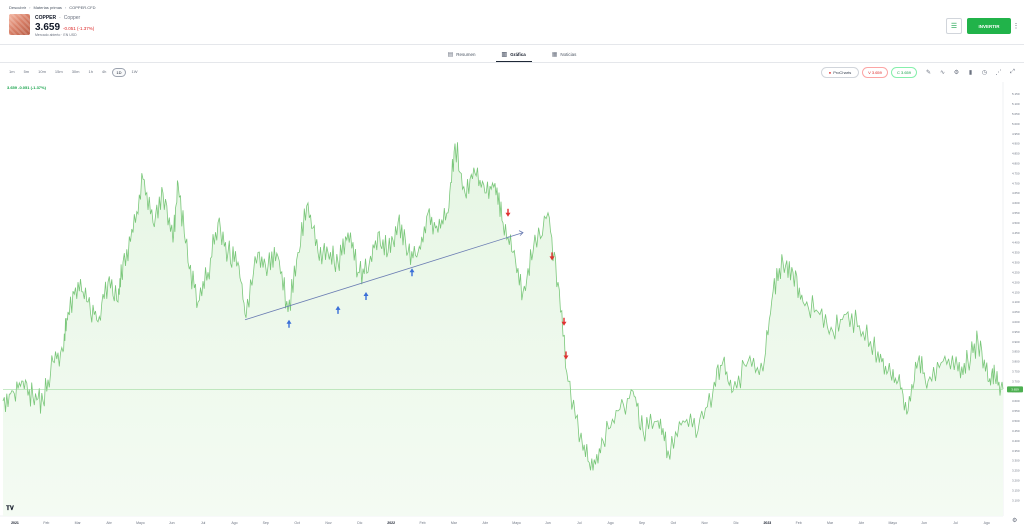  What do you see at coordinates (518, 54) in the screenshot?
I see `tab-label: Gráfica` at bounding box center [518, 54].